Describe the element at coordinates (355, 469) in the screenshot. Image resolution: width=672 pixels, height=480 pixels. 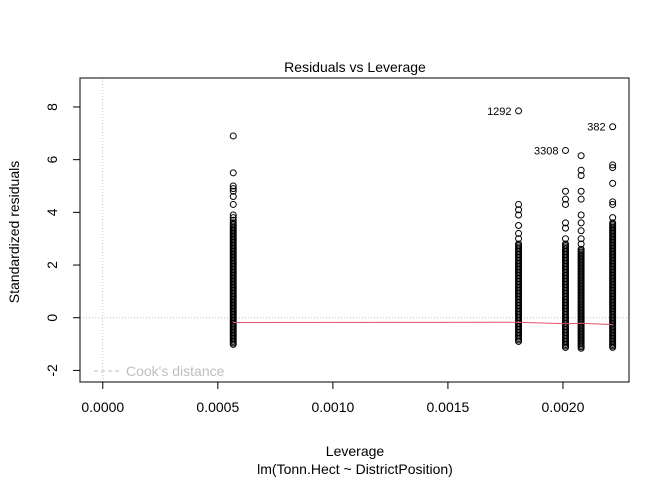
I see `model-formula-label: lm(Tonn.Hect ~ DistrictPosition)` at that location.